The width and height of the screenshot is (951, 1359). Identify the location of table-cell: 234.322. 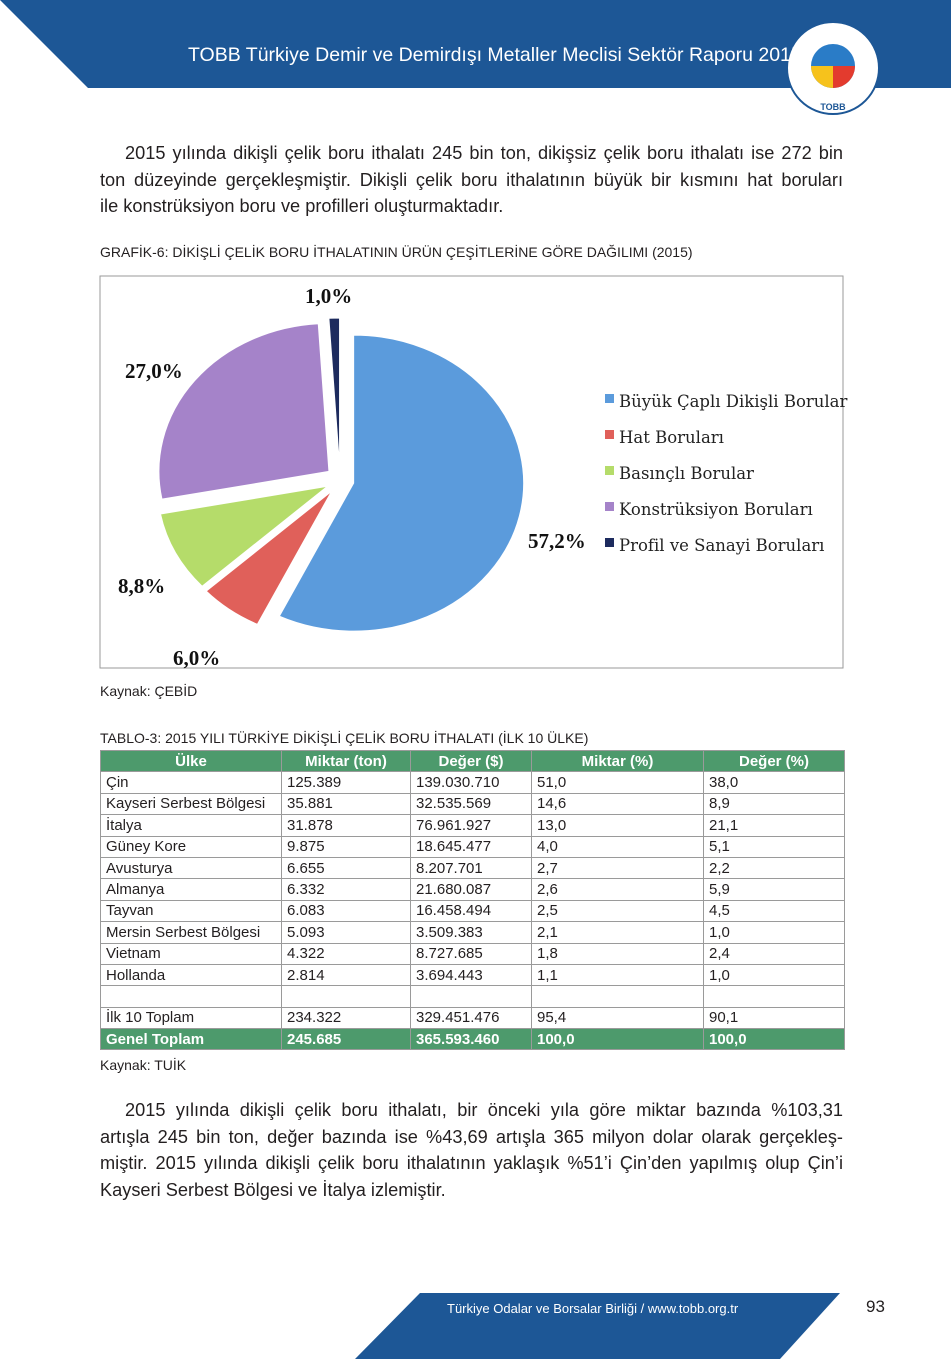
(346, 1018).